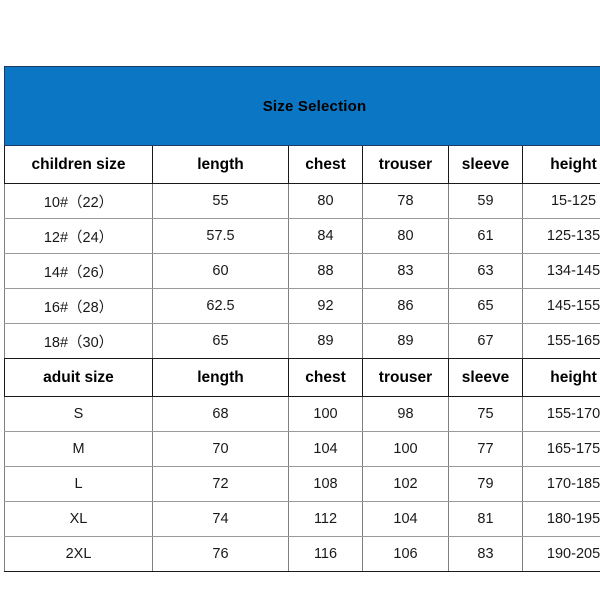 This screenshot has height=600, width=600. I want to click on table-title-row: Size Selection, so click(302, 106).